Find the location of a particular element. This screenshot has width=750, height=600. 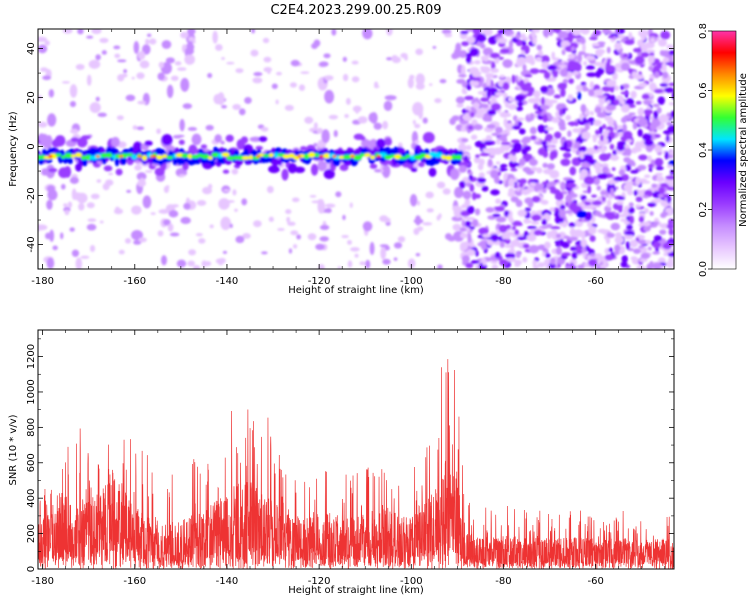

colorbar-tick-label: 0.0 is located at coordinates (703, 269).